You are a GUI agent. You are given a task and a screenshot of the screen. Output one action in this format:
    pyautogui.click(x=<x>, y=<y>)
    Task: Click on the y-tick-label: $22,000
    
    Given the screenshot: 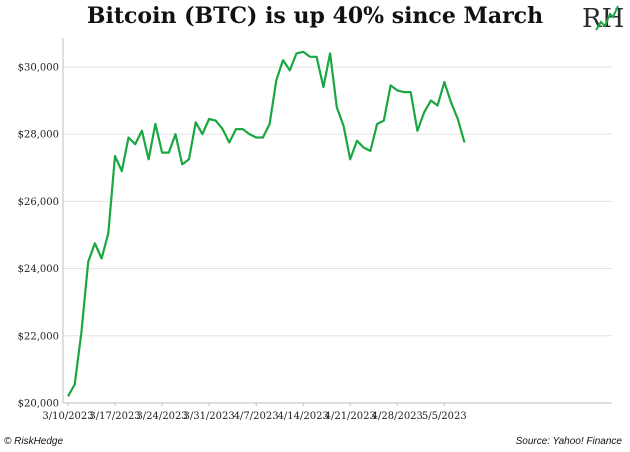 What is the action you would take?
    pyautogui.click(x=38, y=336)
    